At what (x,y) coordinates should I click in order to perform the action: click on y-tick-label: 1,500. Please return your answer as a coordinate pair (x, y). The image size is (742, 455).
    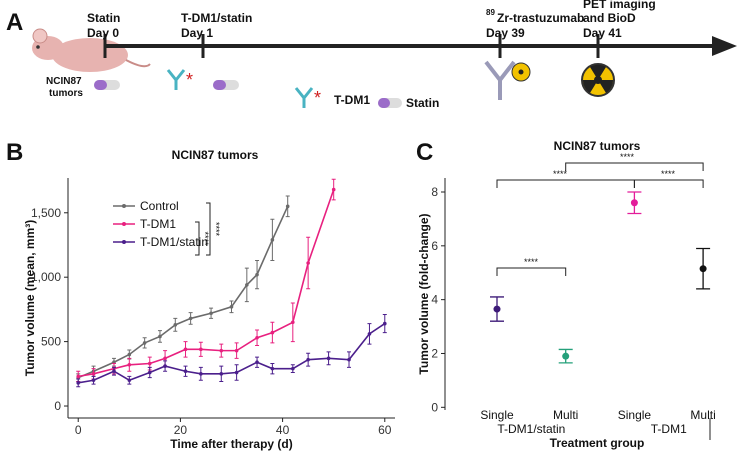
    Looking at the image, I should click on (46, 213).